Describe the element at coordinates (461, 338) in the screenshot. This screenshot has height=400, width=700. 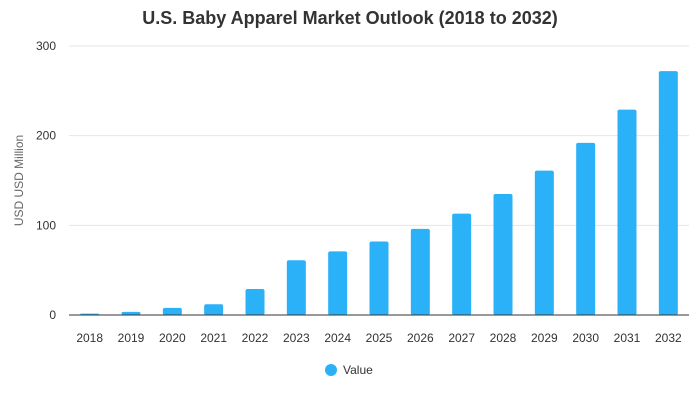
I see `x-tick-label: 2027` at that location.